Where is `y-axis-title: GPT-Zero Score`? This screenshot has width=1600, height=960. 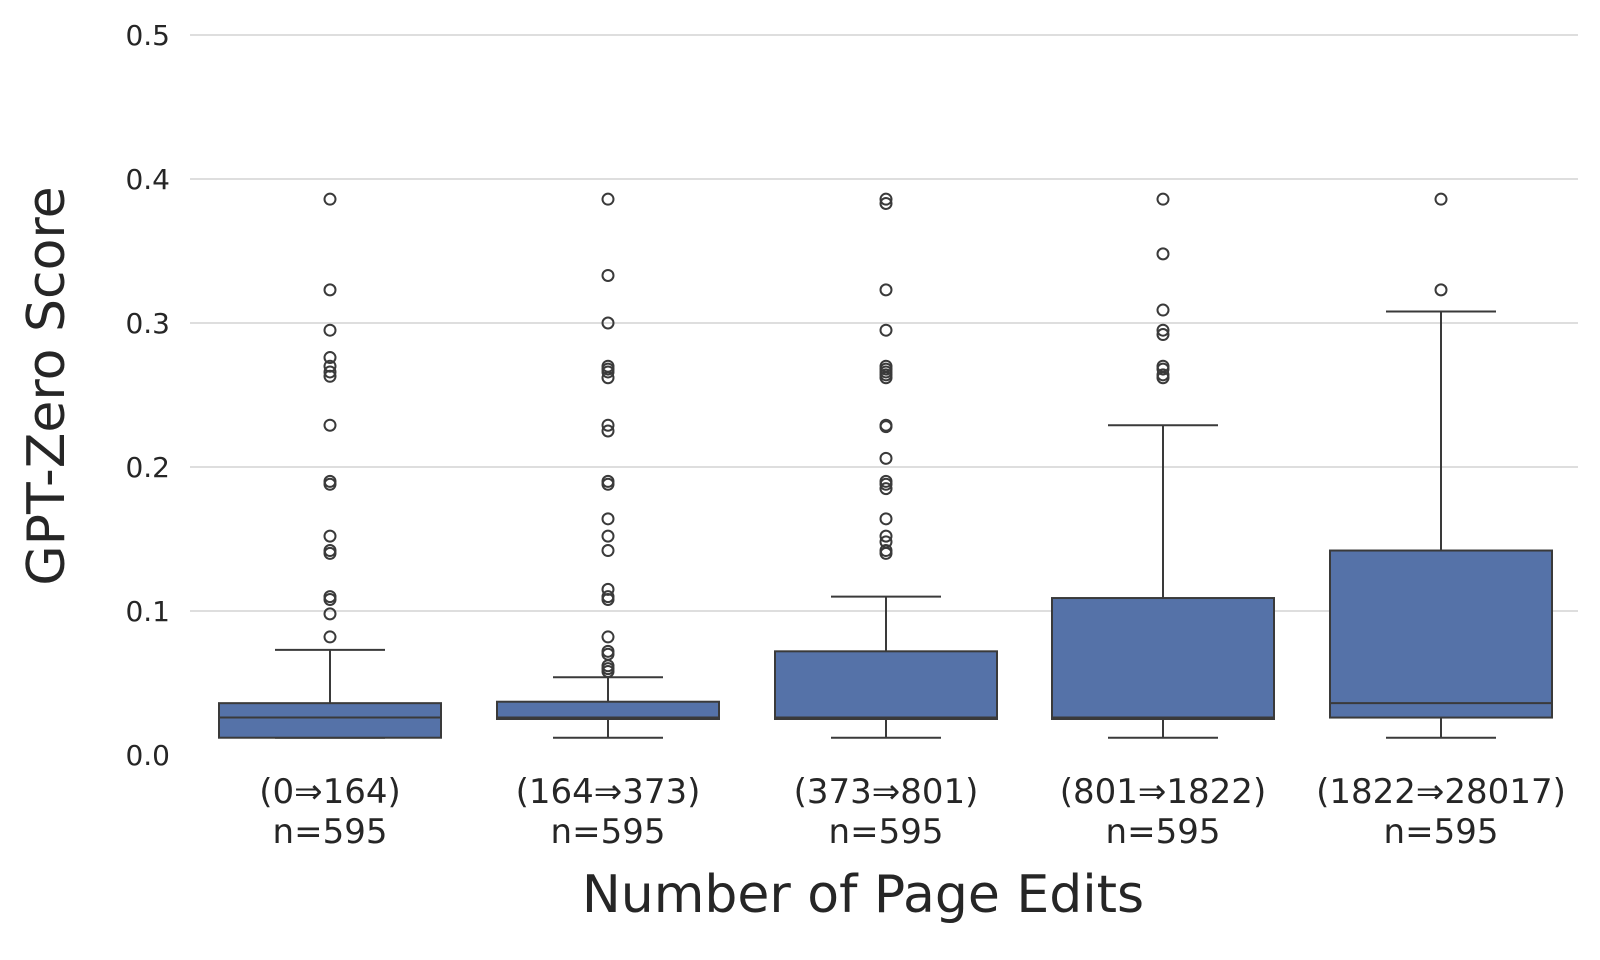
y-axis-title: GPT-Zero Score is located at coordinates (47, 385).